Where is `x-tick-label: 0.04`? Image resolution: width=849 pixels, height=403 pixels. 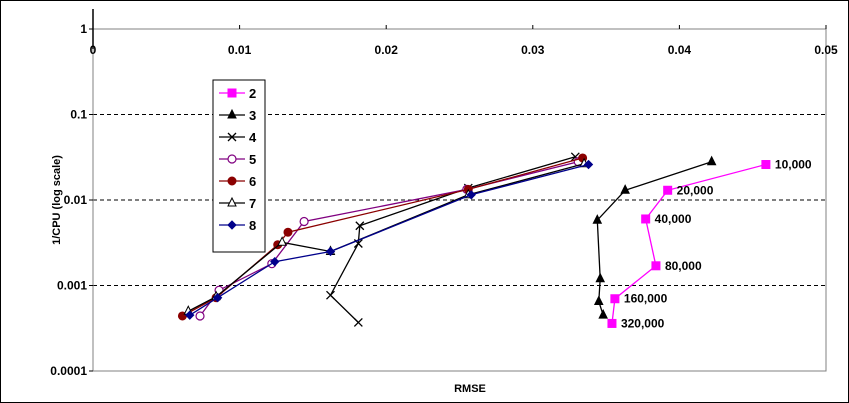
x-tick-label: 0.04 is located at coordinates (680, 50).